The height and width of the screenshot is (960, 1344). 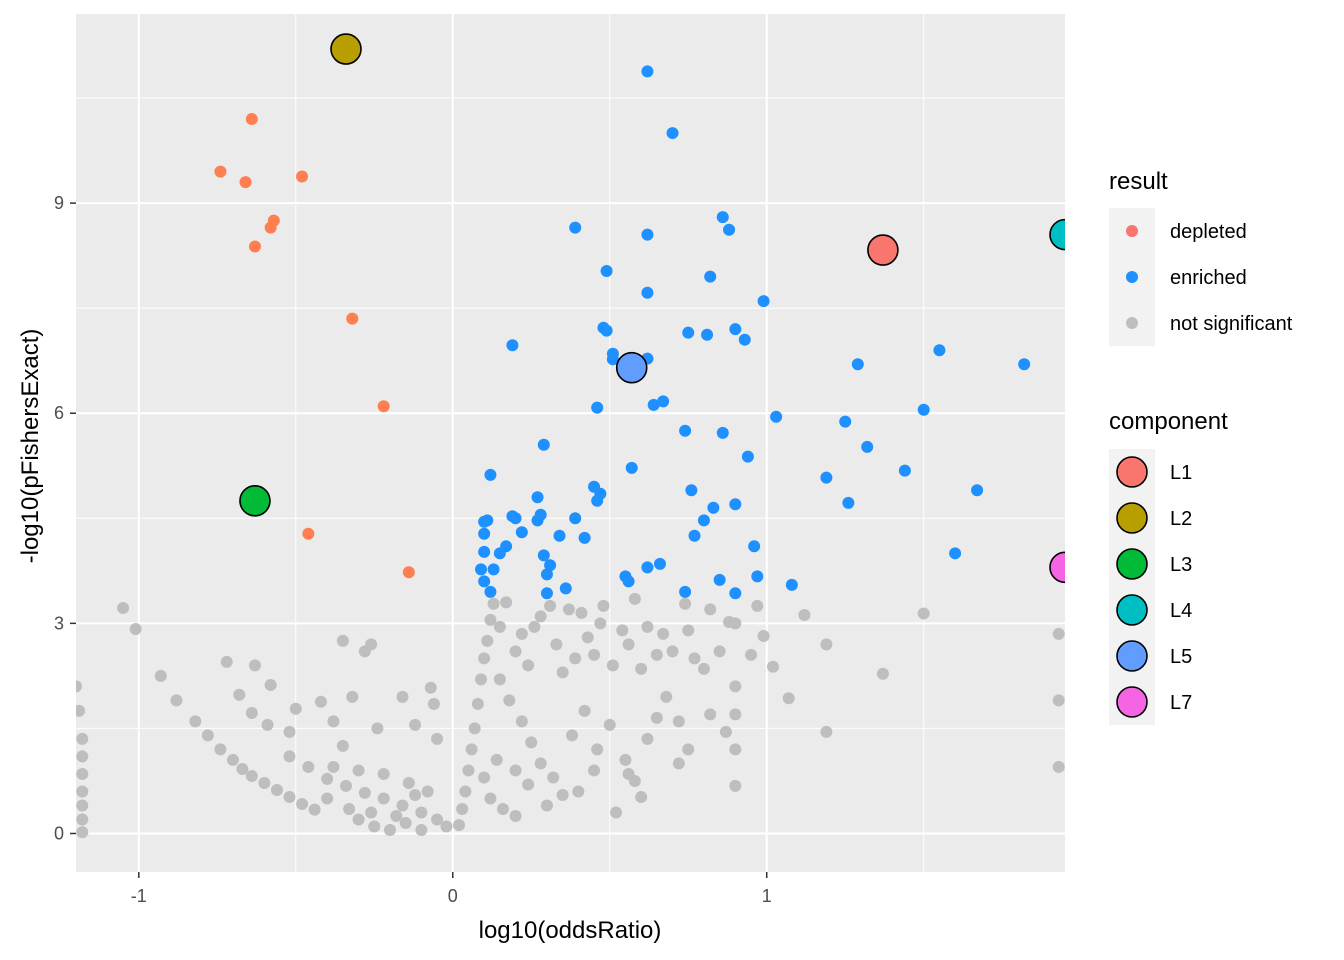 What do you see at coordinates (1181, 565) in the screenshot?
I see `legend-label: L3` at bounding box center [1181, 565].